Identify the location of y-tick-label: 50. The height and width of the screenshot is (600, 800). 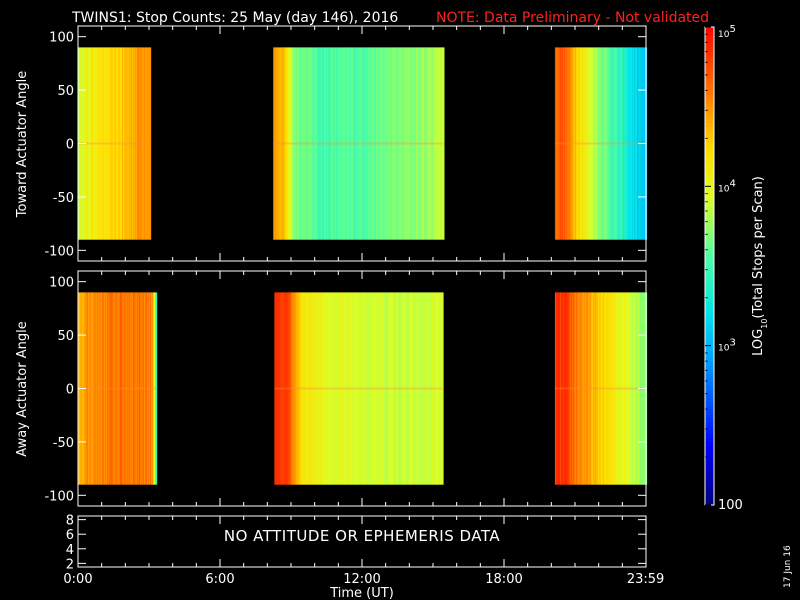
(65, 336).